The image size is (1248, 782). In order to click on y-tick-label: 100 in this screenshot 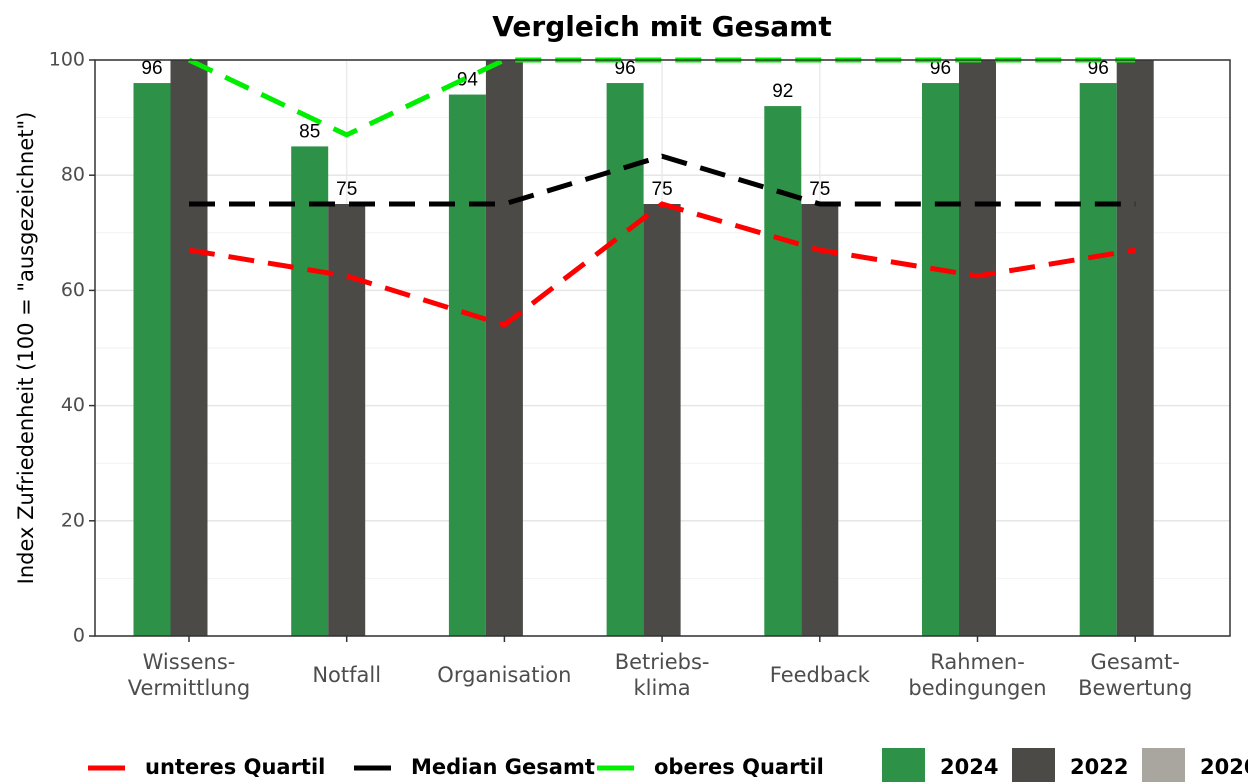, I will do `click(67, 60)`.